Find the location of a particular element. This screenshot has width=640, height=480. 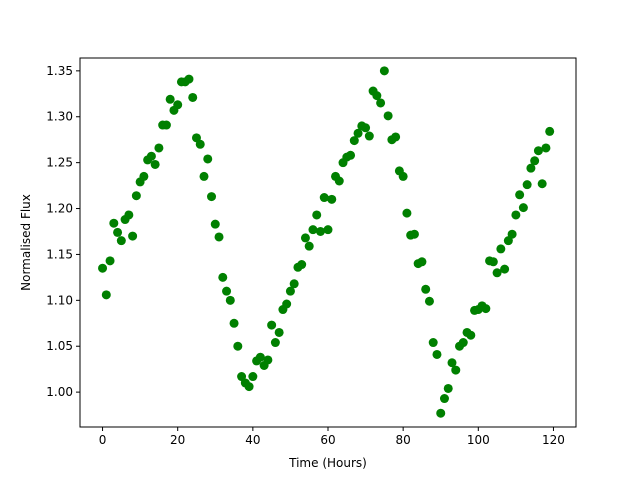

y-axis-label: Normalised Flux is located at coordinates (26, 242).